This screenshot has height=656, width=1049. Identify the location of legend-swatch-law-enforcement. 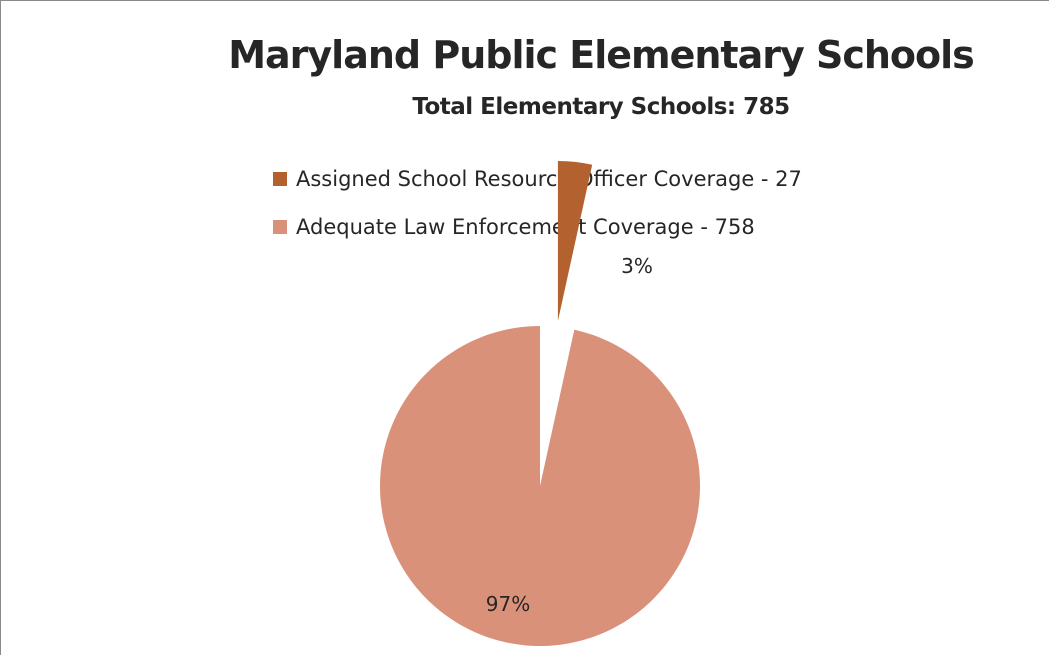
(280, 227).